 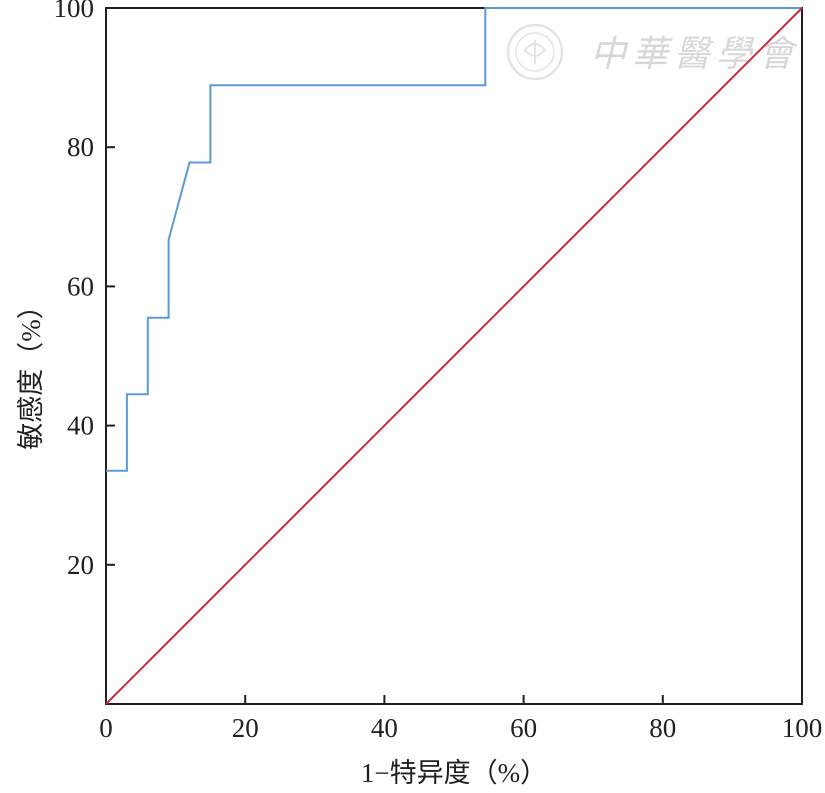 I want to click on x-tick-label: 80, so click(x=662, y=728).